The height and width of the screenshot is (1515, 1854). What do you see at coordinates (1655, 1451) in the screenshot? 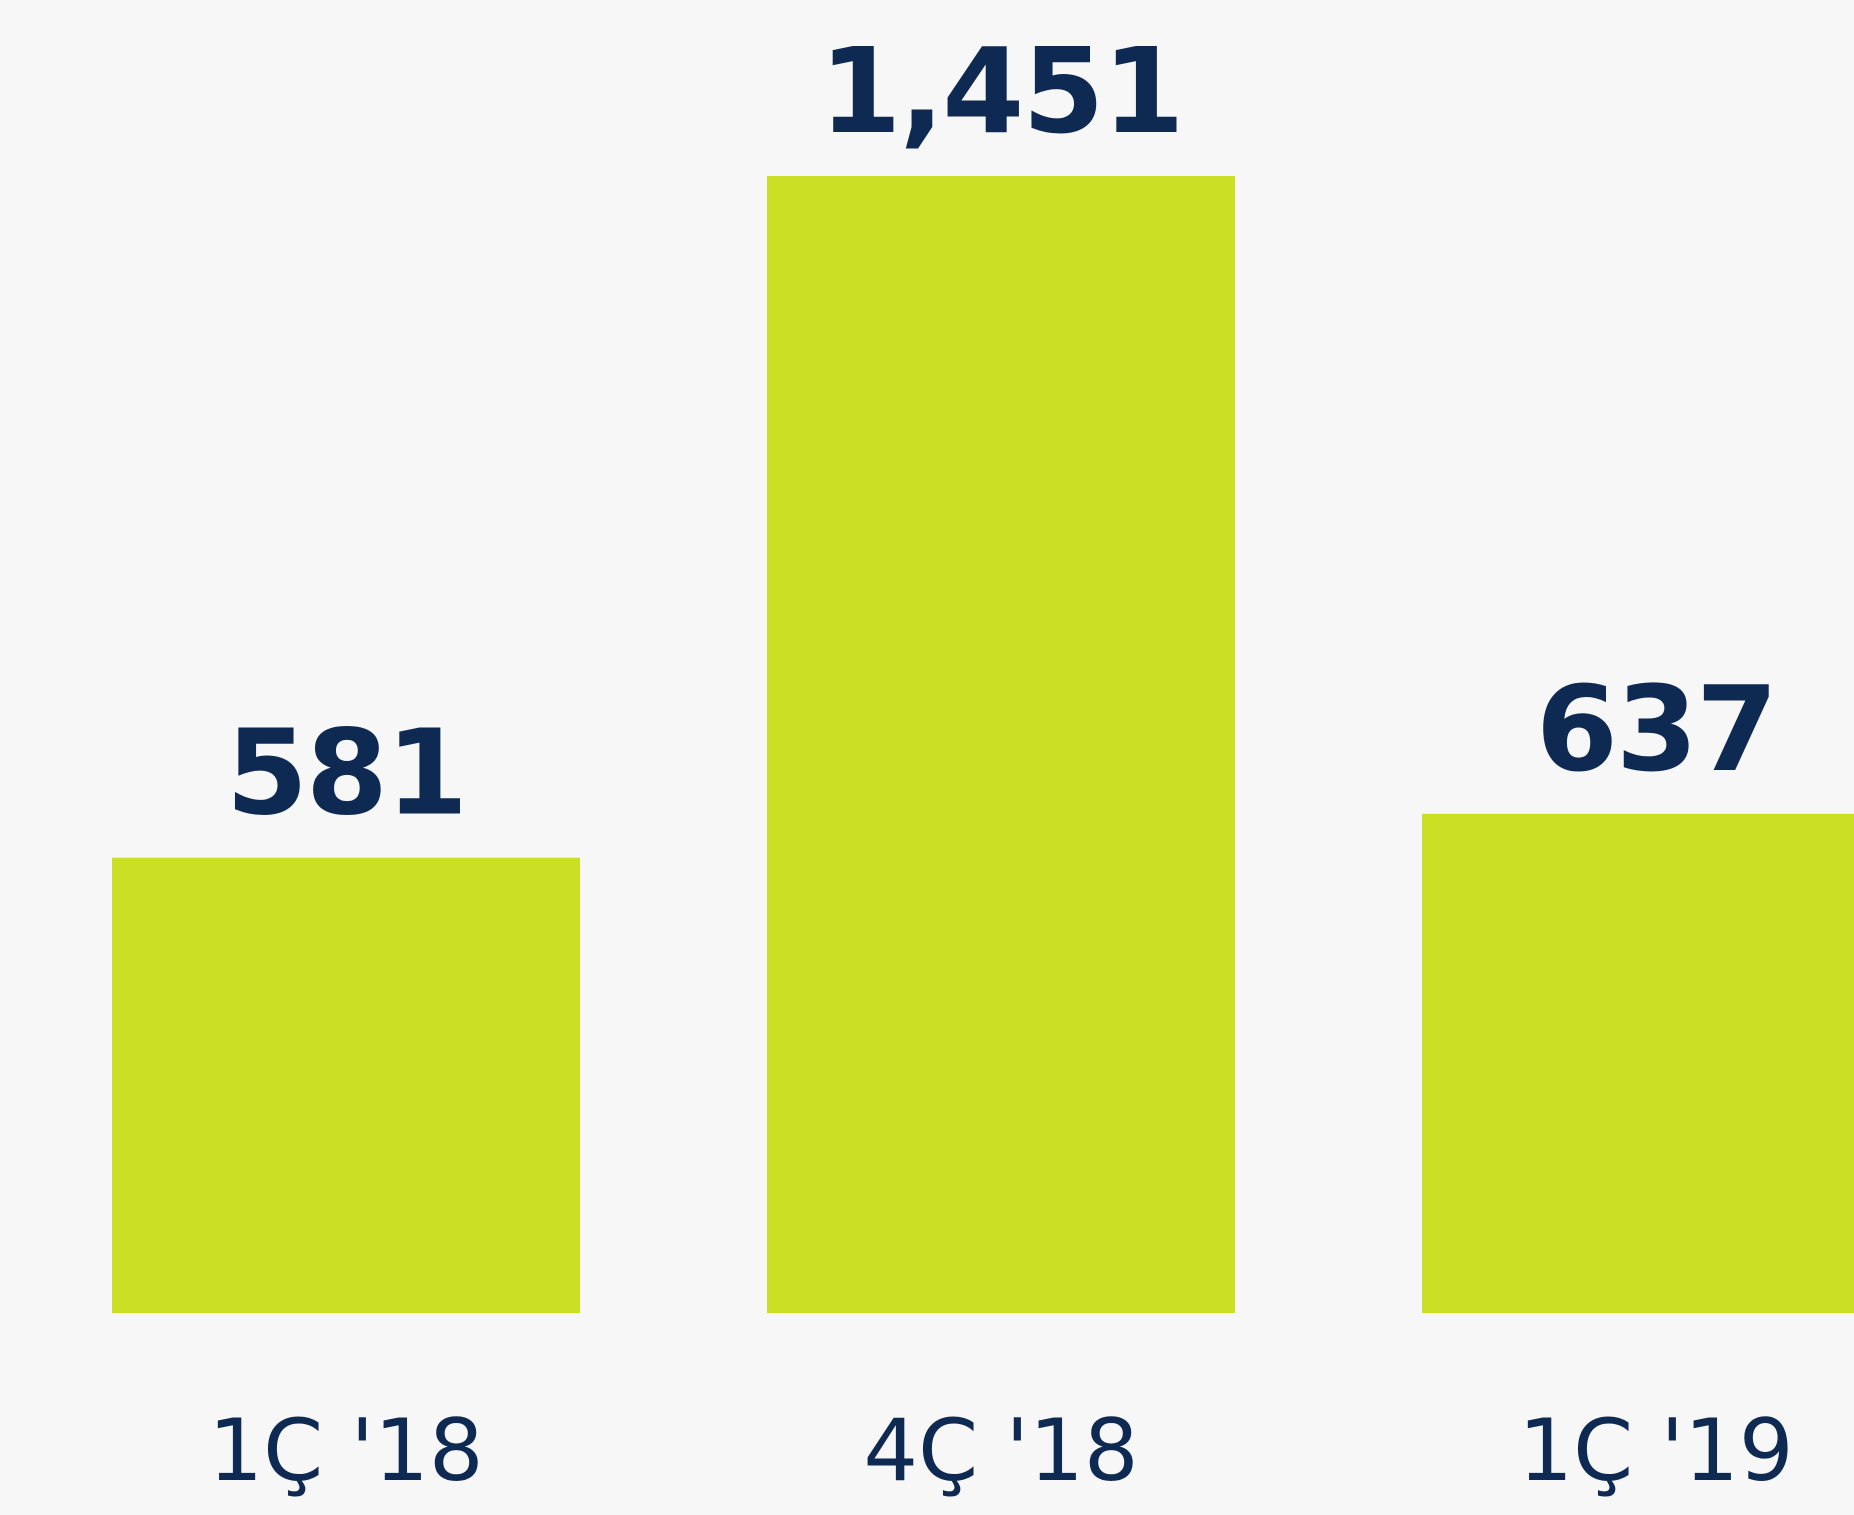
I see `category-label-3: 1Ç '19` at bounding box center [1655, 1451].